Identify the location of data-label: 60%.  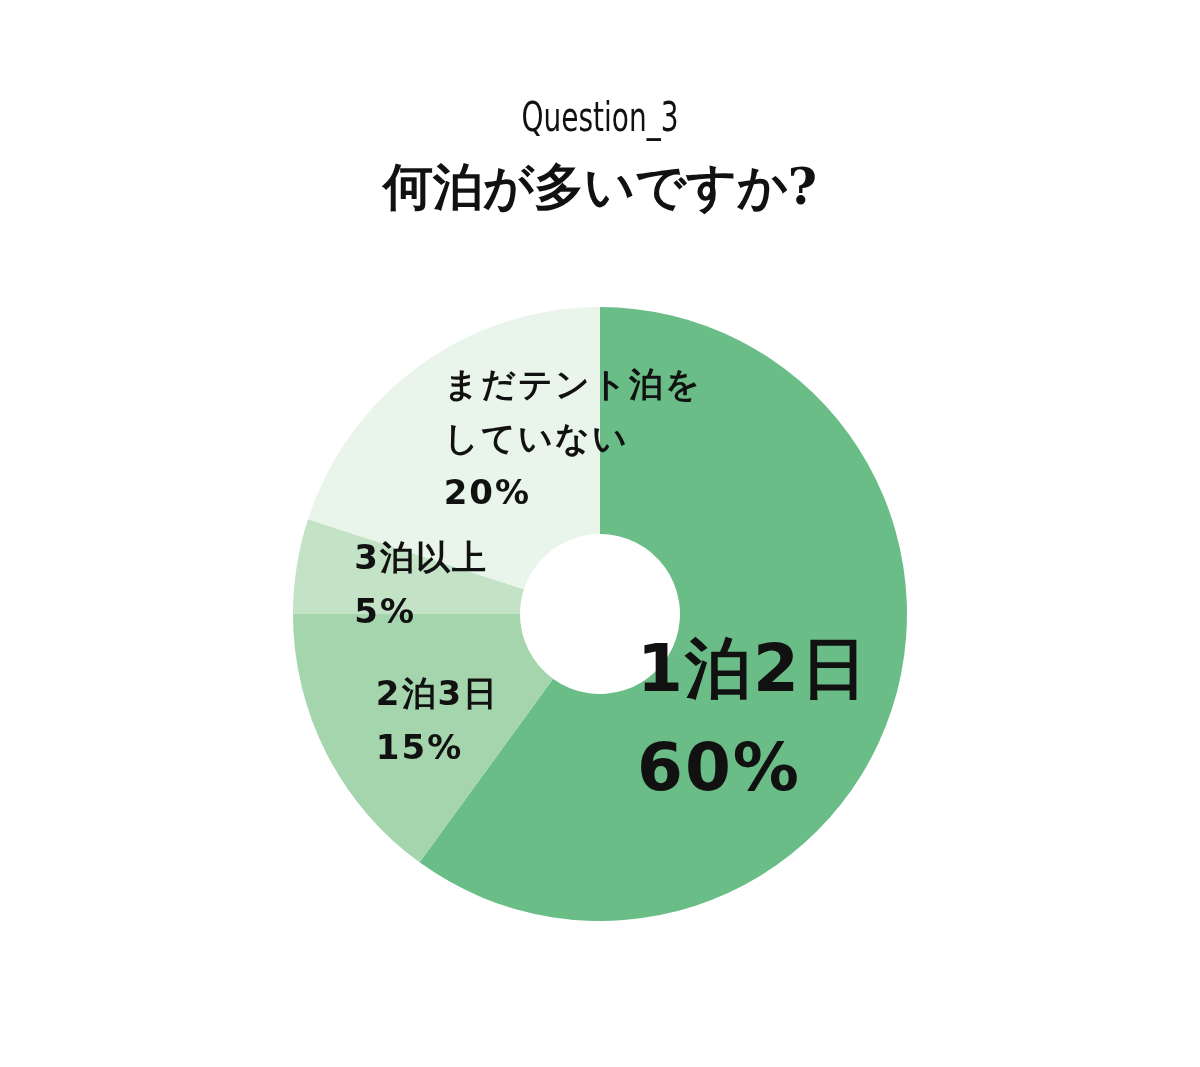
(719, 767).